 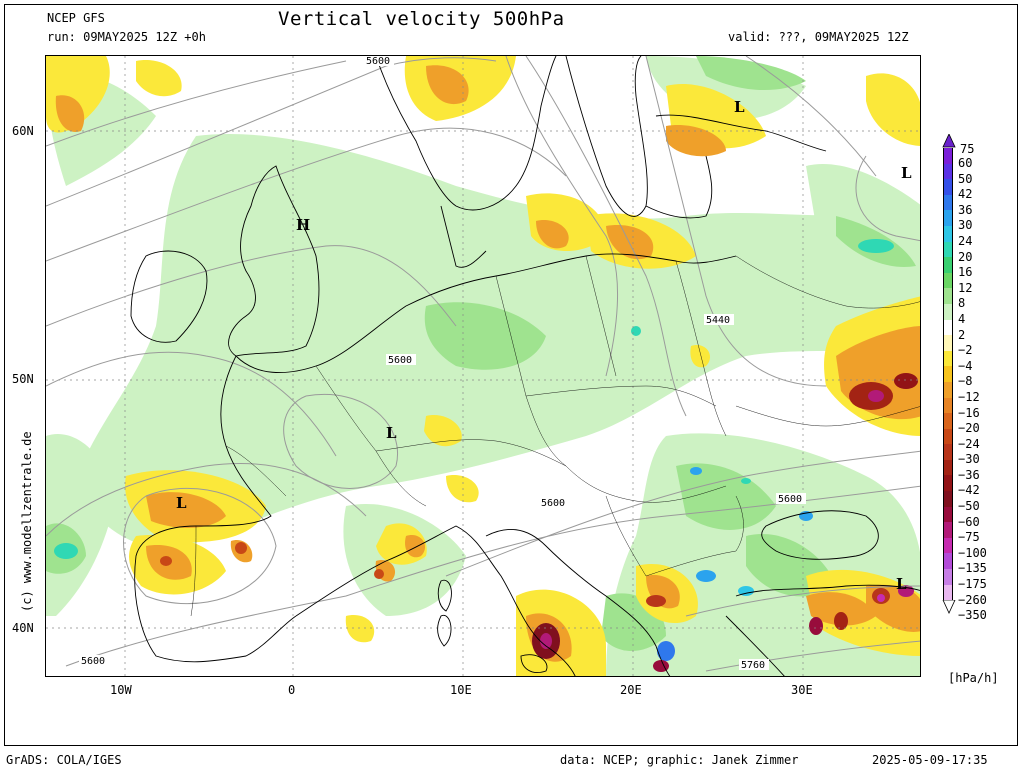 I want to click on legend-unit: [hPa/h], so click(x=973, y=678).